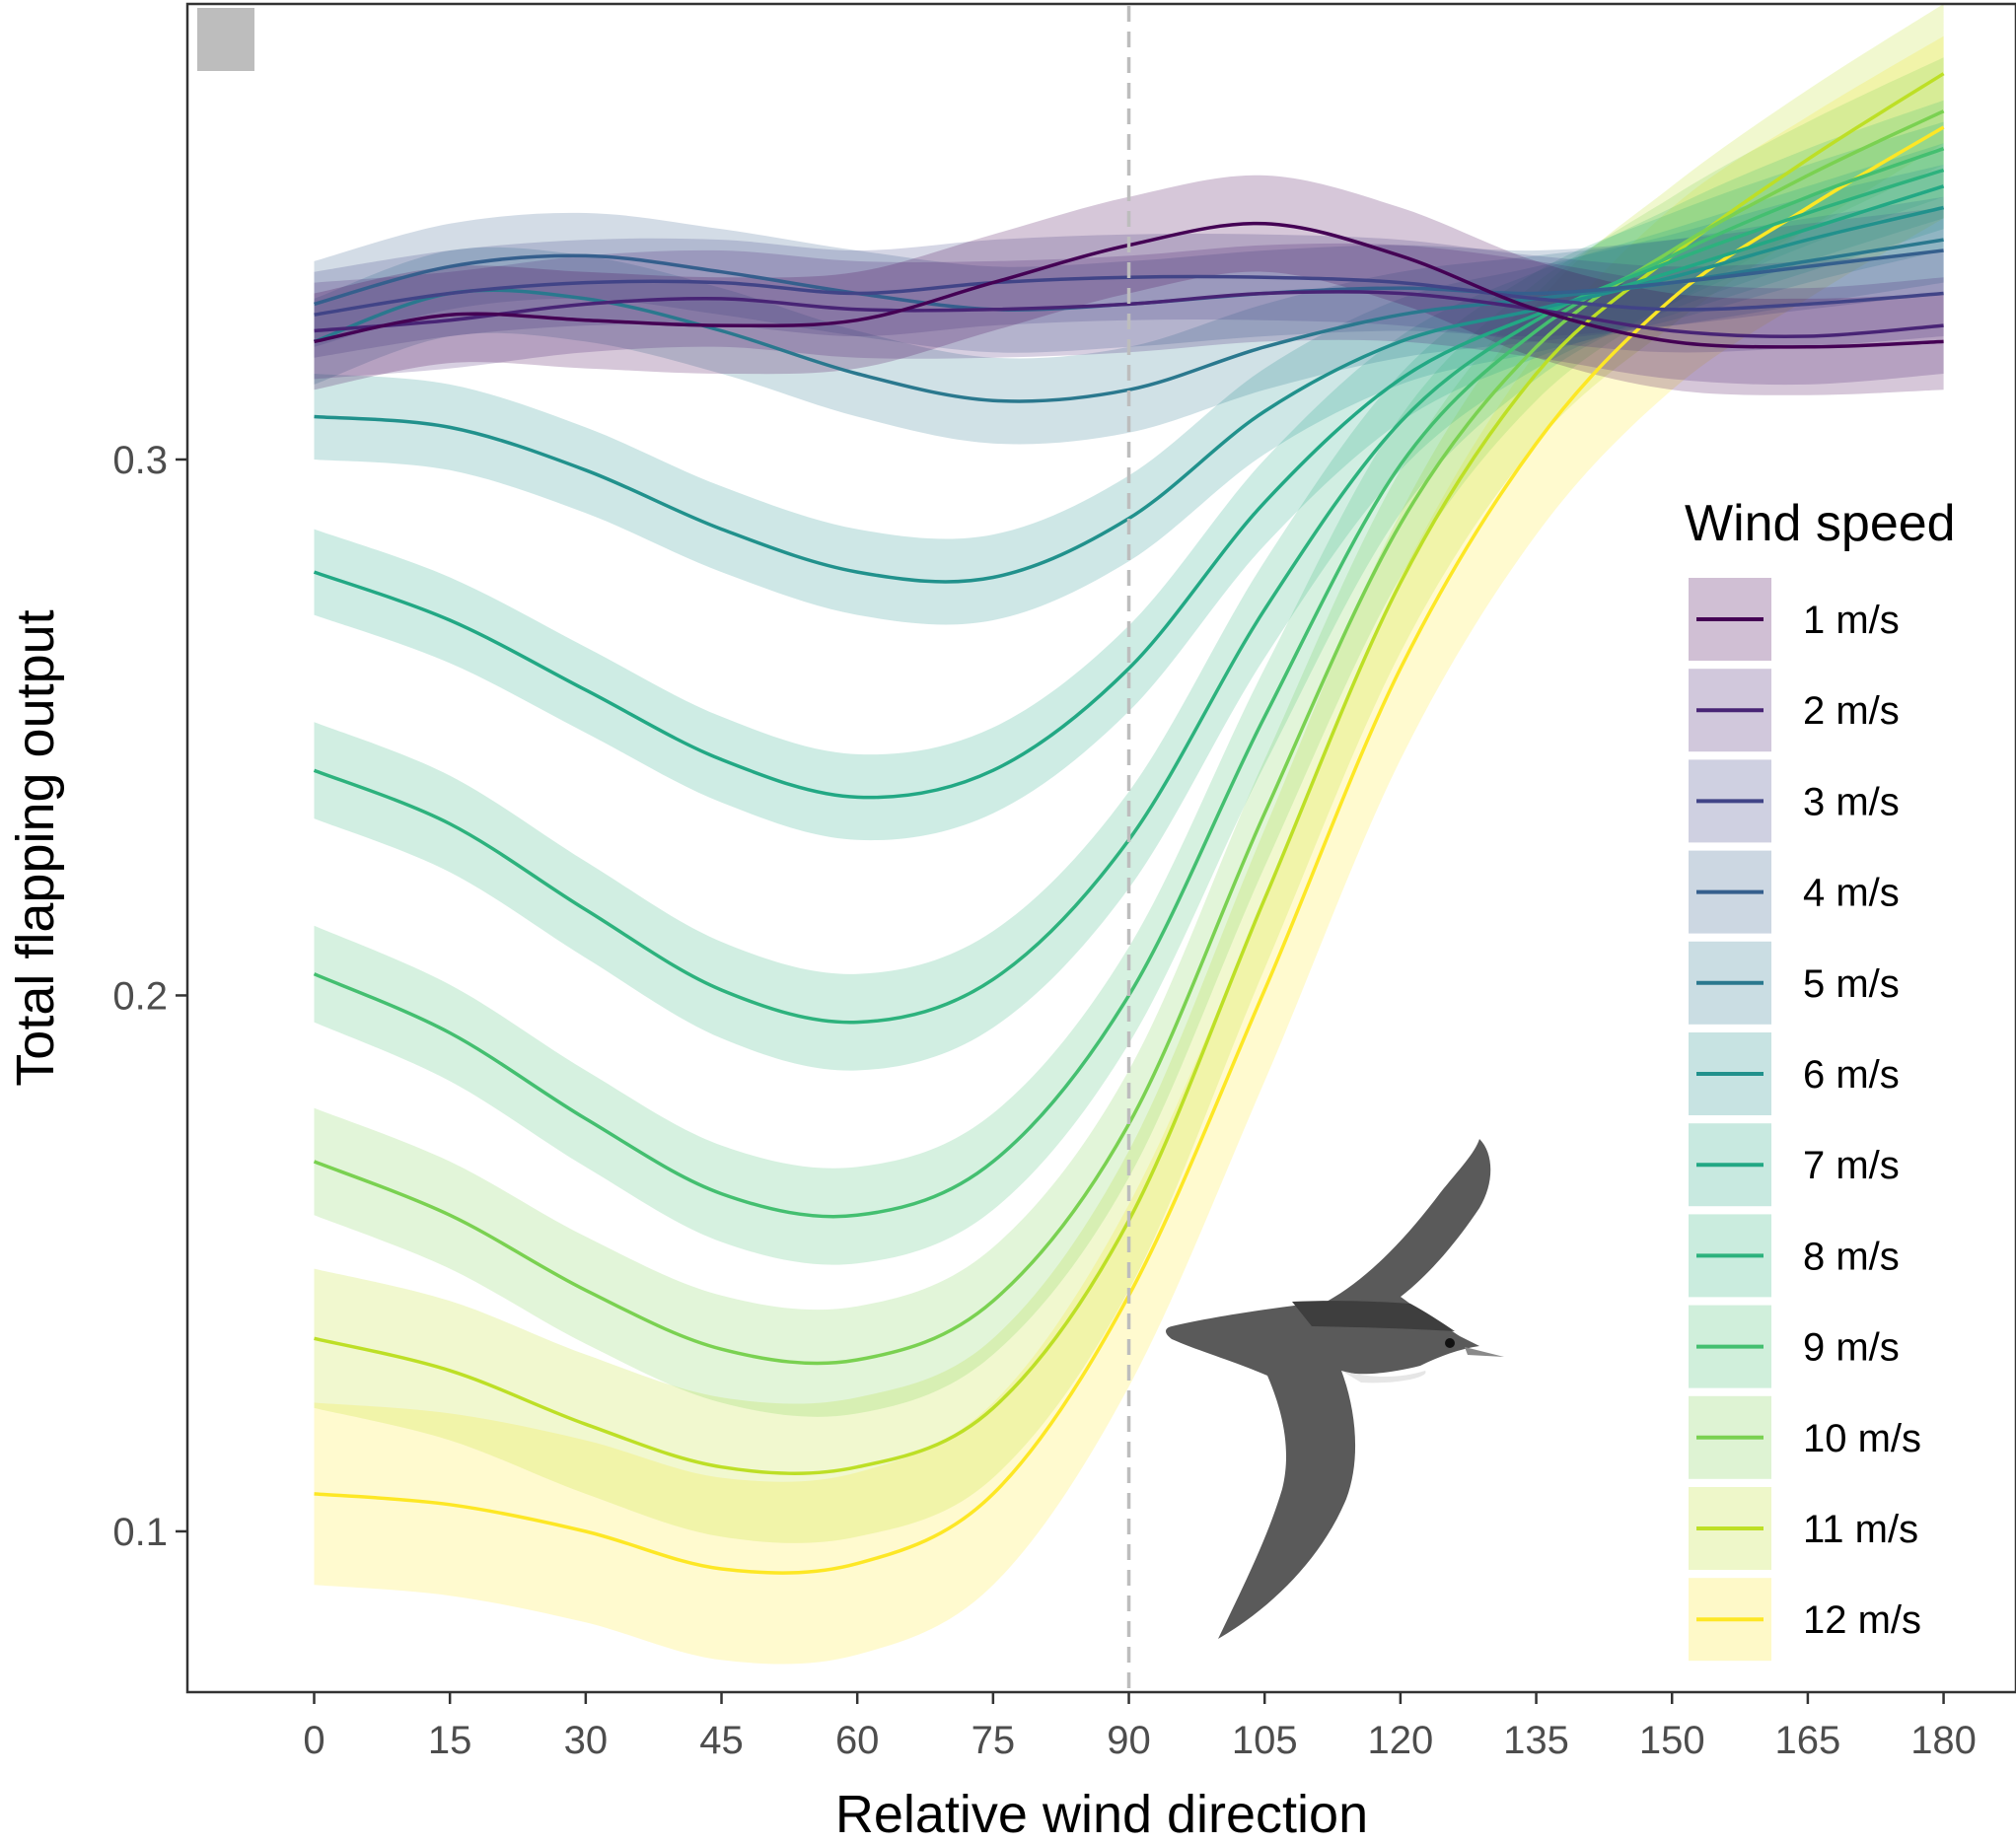 This screenshot has height=1844, width=2016. What do you see at coordinates (1129, 1740) in the screenshot?
I see `x-tick-label: 90` at bounding box center [1129, 1740].